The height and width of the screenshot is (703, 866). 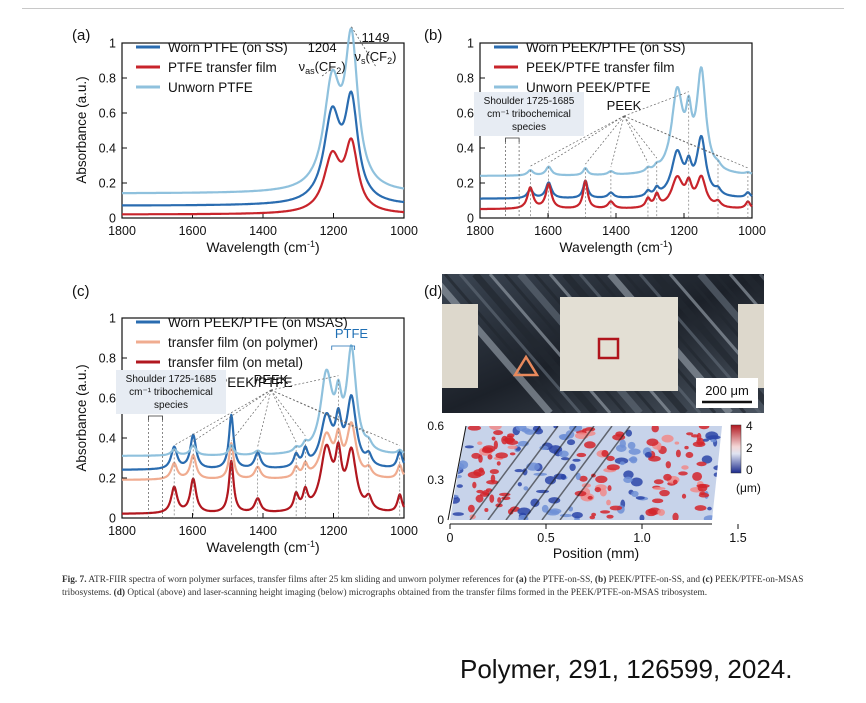 What do you see at coordinates (433, 586) in the screenshot?
I see `caption-text-4: PEEK/PTFE-on-MSAS tribosystems.` at bounding box center [433, 586].